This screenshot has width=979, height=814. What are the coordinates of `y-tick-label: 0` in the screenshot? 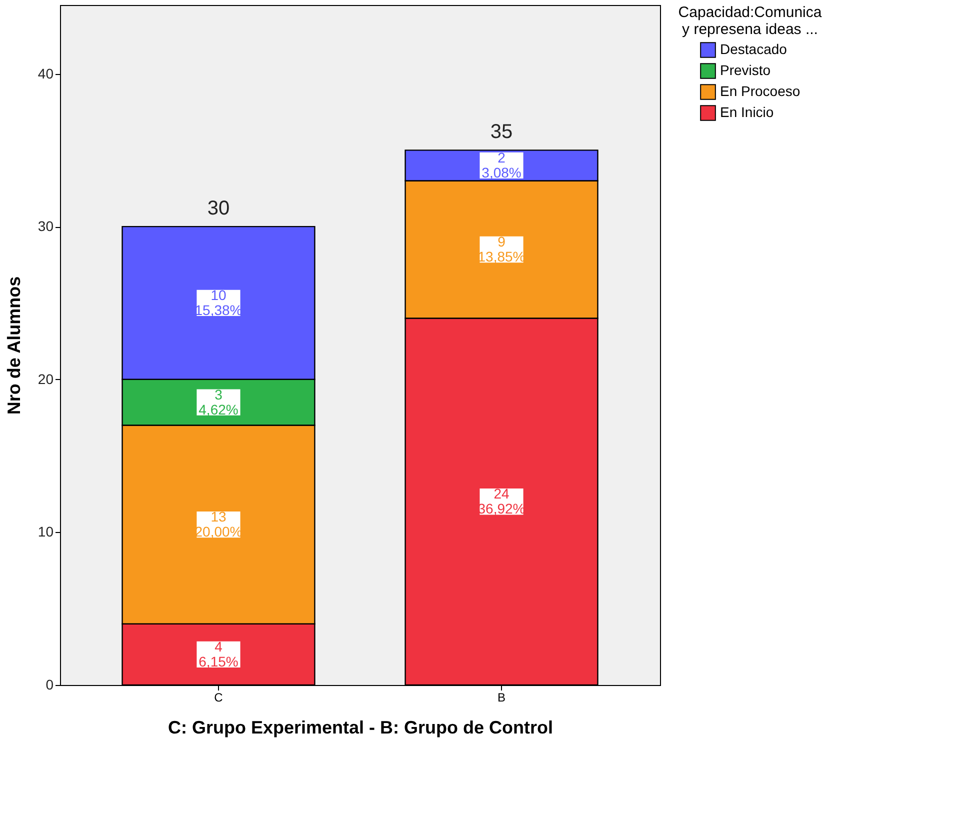 It's located at (50, 684).